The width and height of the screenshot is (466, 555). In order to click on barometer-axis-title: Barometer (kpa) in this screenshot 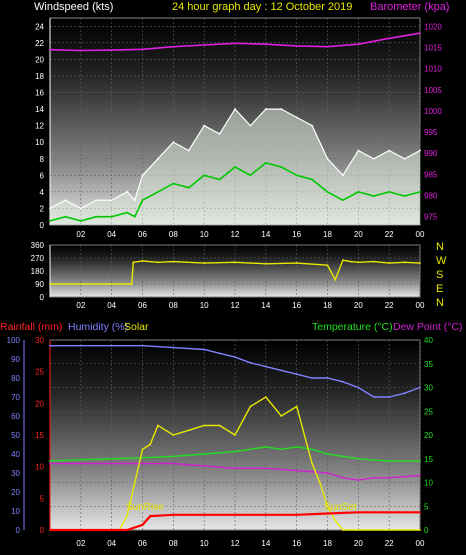, I will do `click(409, 7)`.